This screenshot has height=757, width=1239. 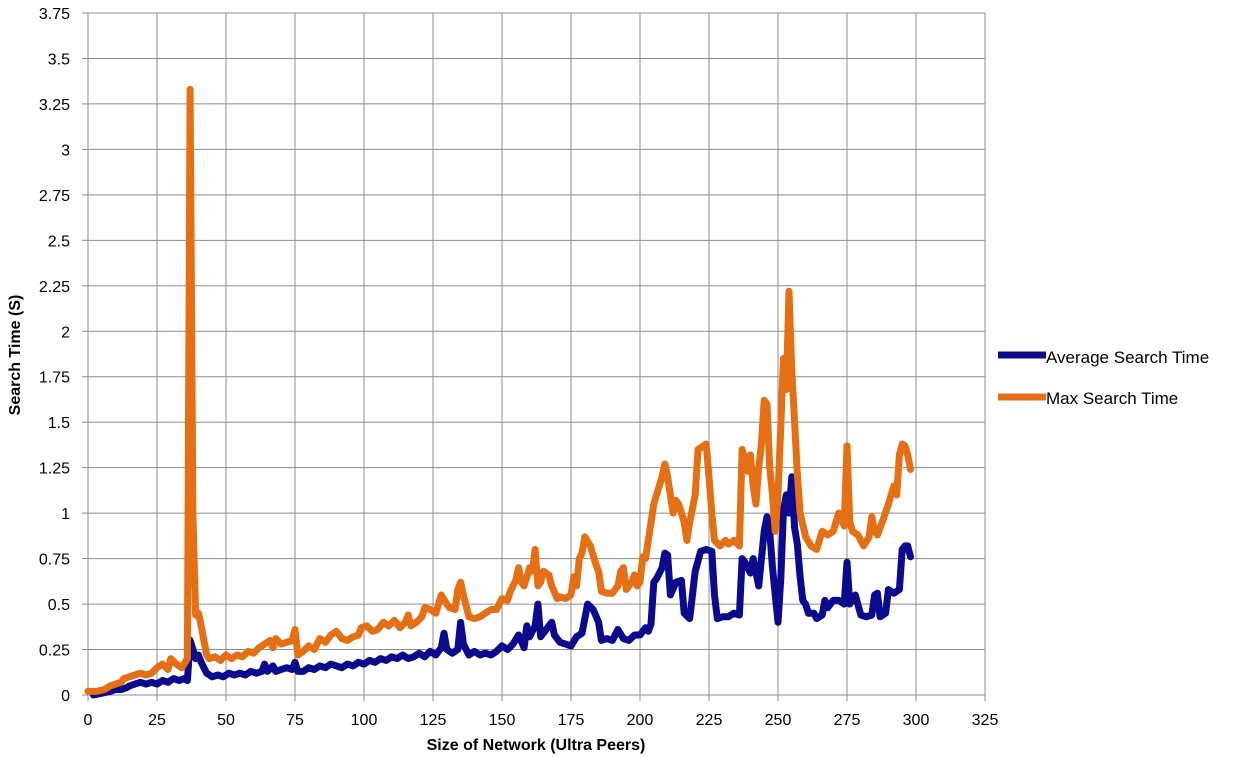 What do you see at coordinates (640, 720) in the screenshot?
I see `x-tick-label: 200` at bounding box center [640, 720].